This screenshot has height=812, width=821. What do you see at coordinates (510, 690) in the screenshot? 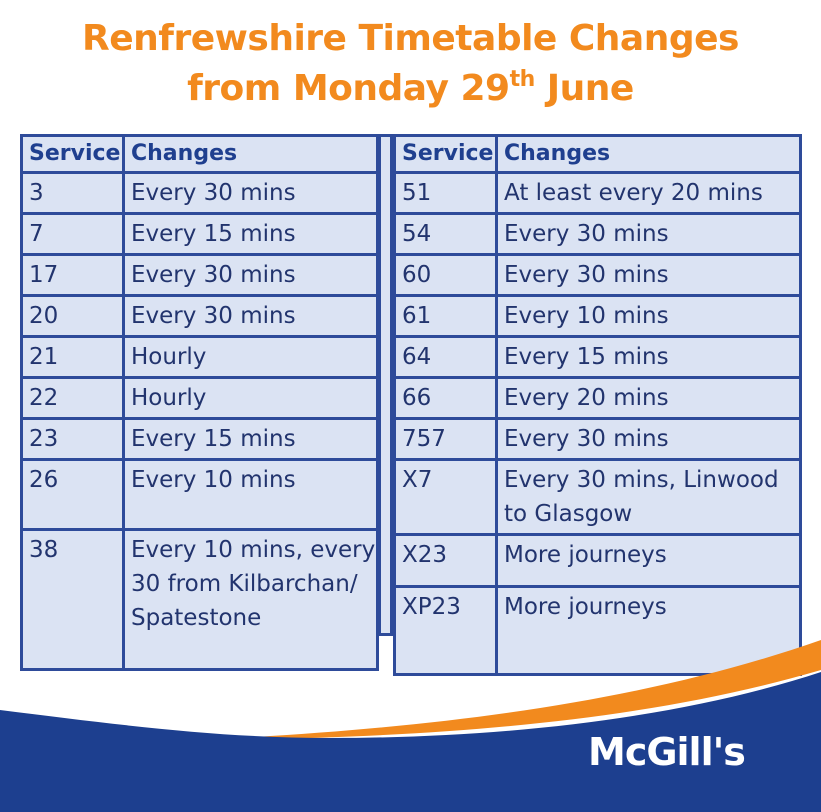
I see `orange-swoosh` at bounding box center [510, 690].